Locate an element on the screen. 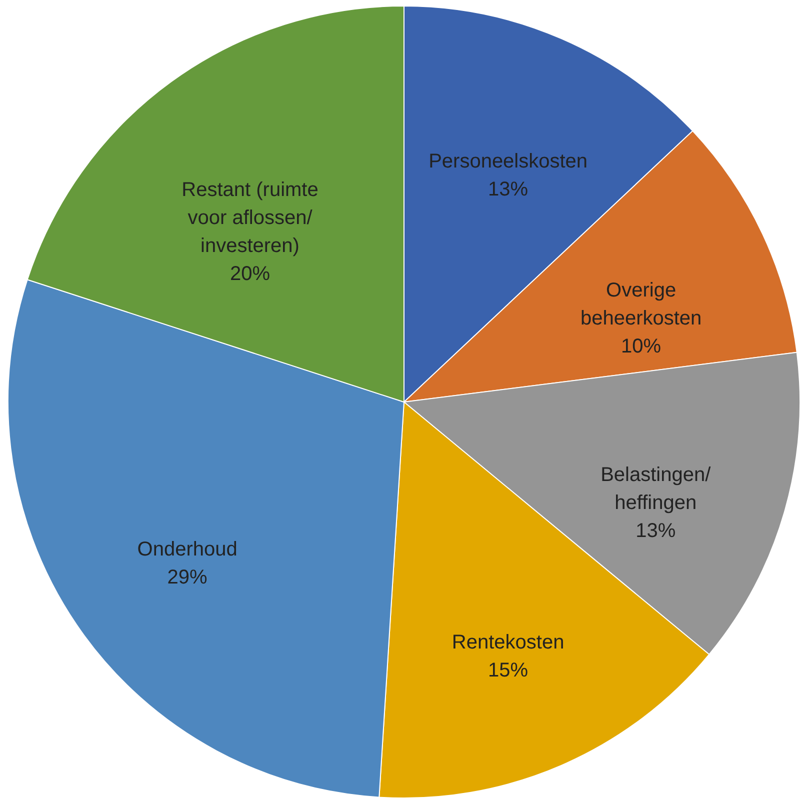 Image resolution: width=802 pixels, height=805 pixels. slice-label: Rentekosten is located at coordinates (508, 642).